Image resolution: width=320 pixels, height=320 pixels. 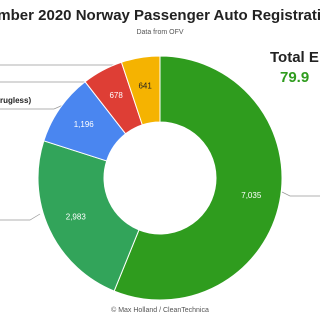 I want to click on value-label: 1,196, so click(x=84, y=124).